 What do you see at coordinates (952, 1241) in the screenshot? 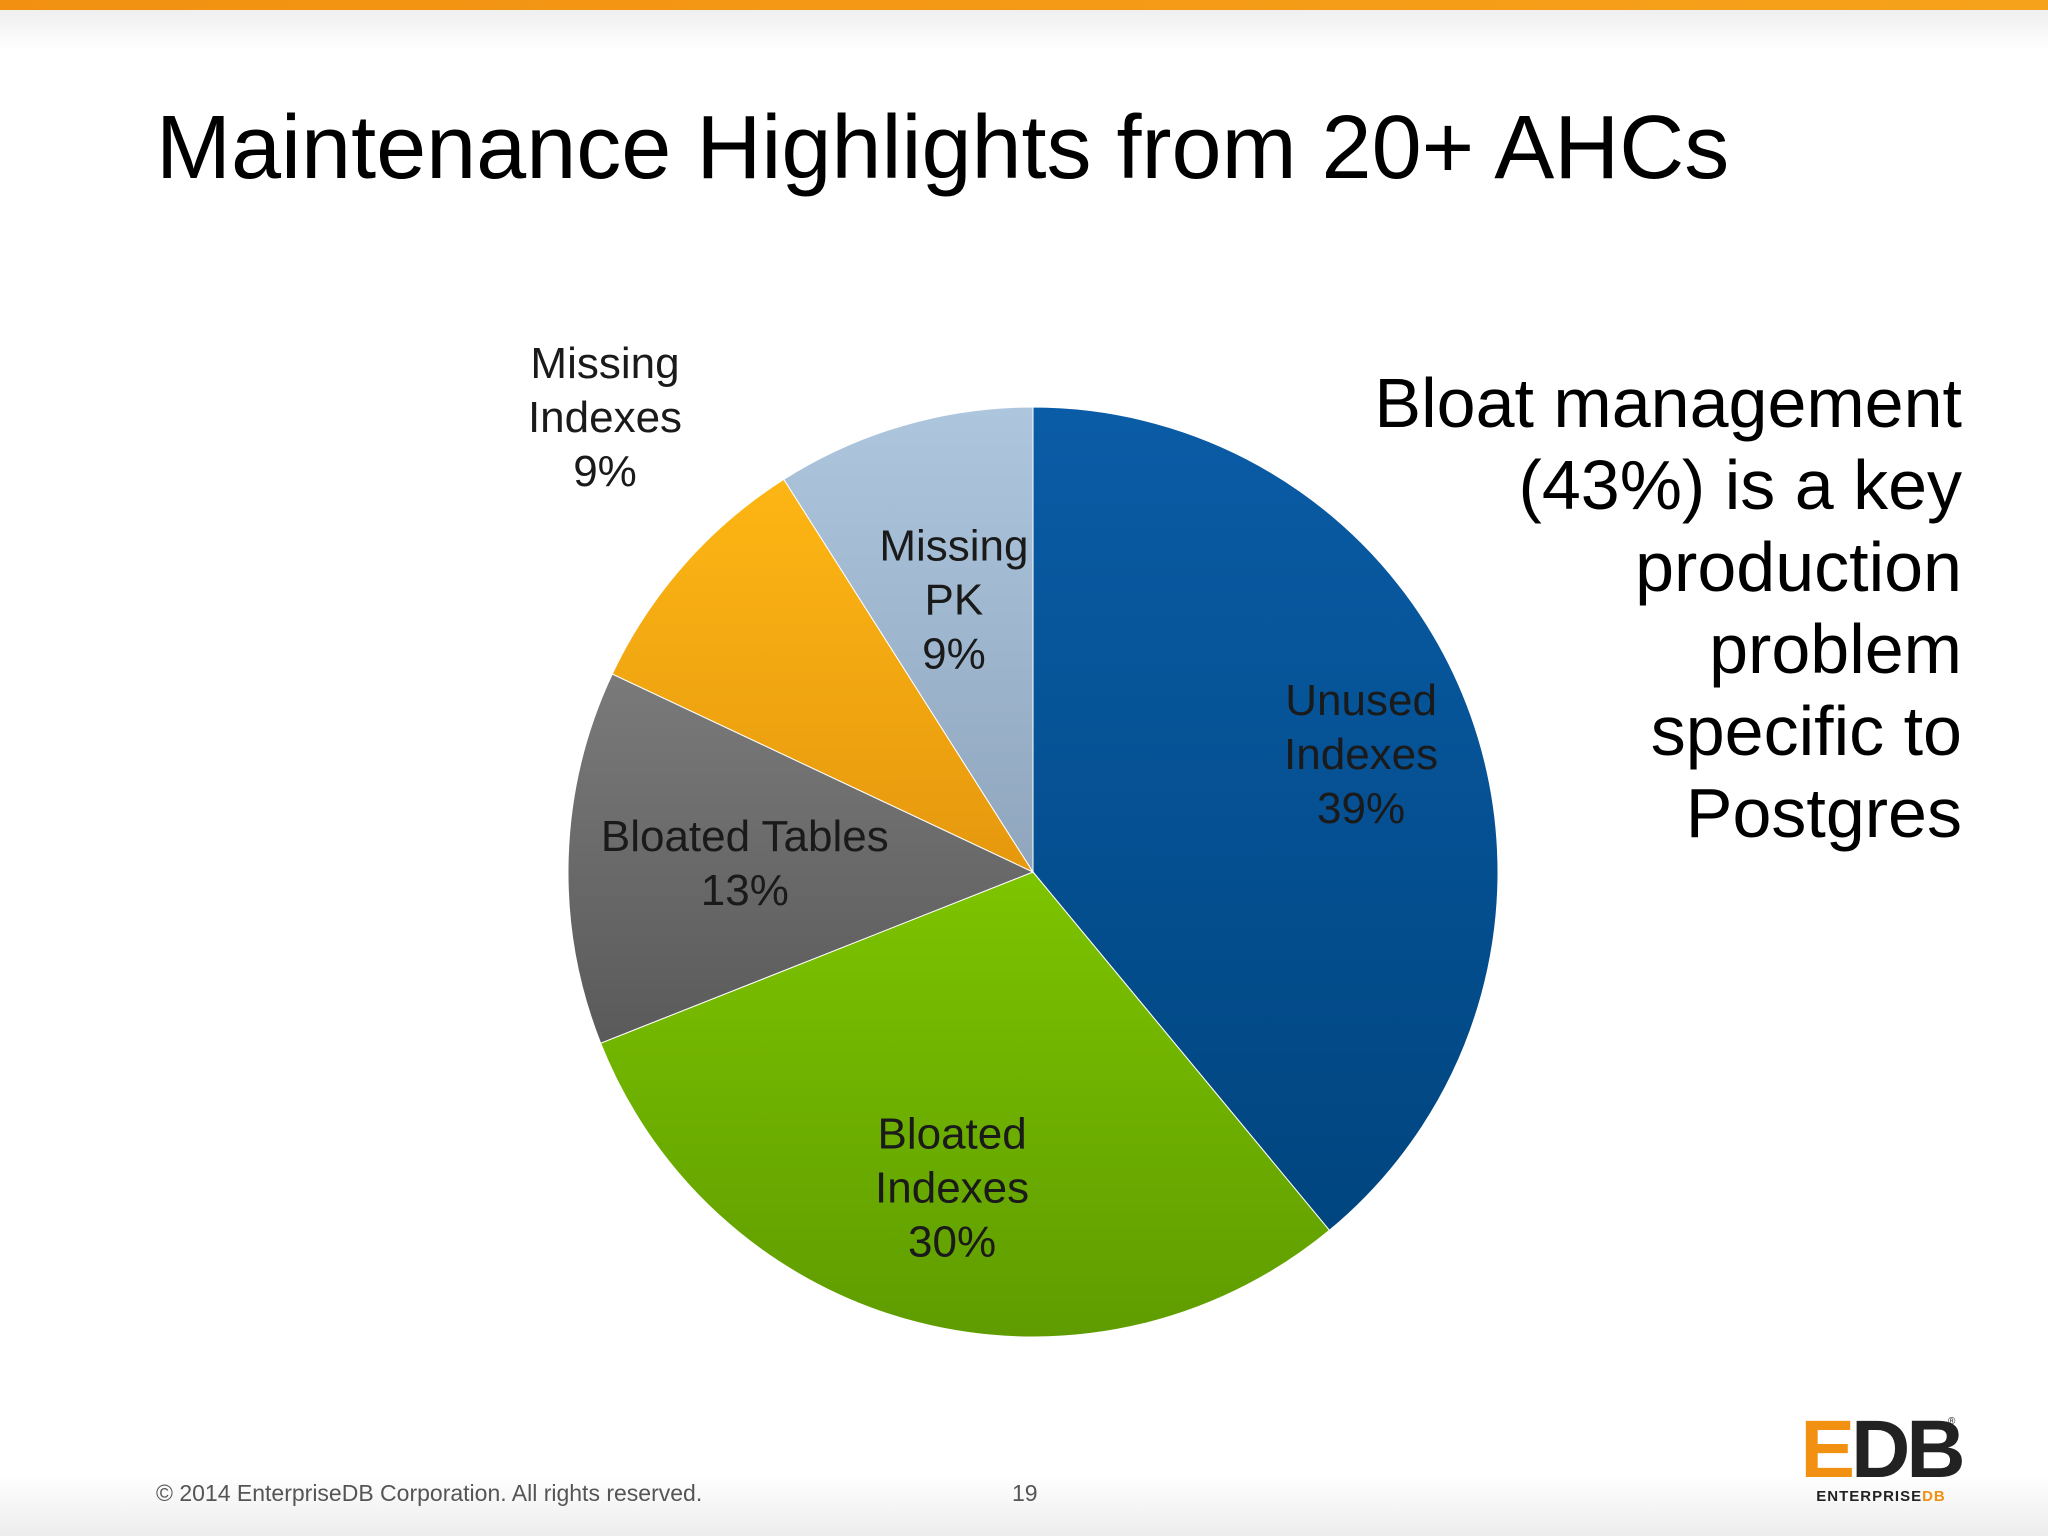
I see `pie-label-2-line-3: 30%` at bounding box center [952, 1241].